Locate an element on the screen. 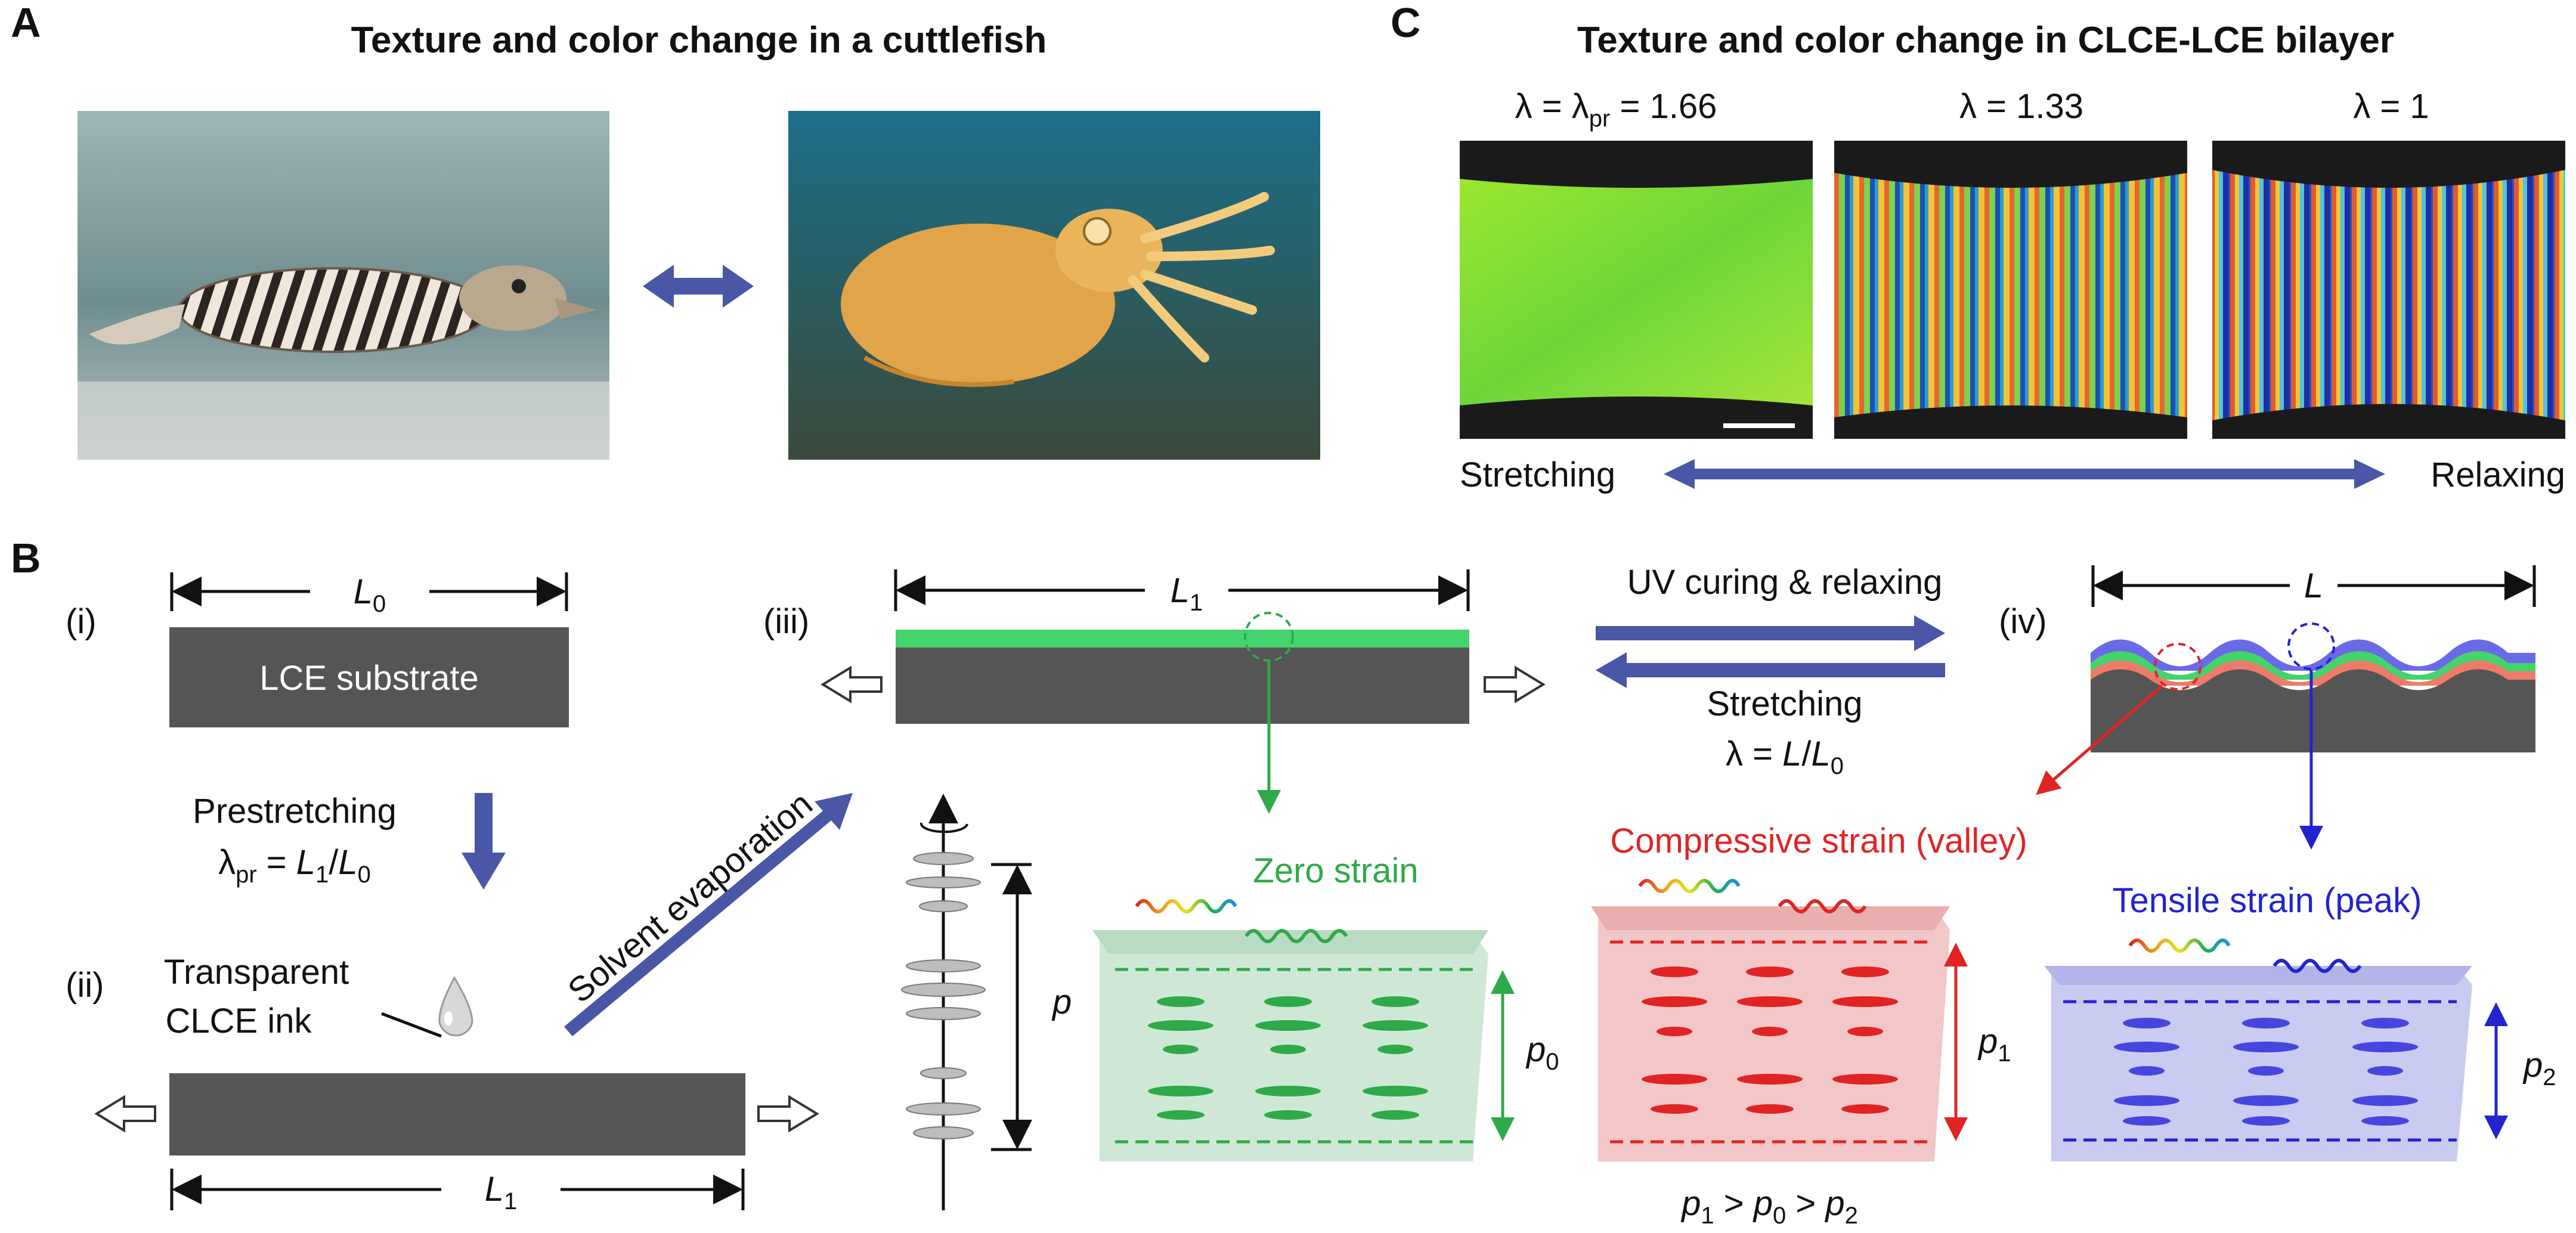  dimension-L0 is located at coordinates (369, 591).